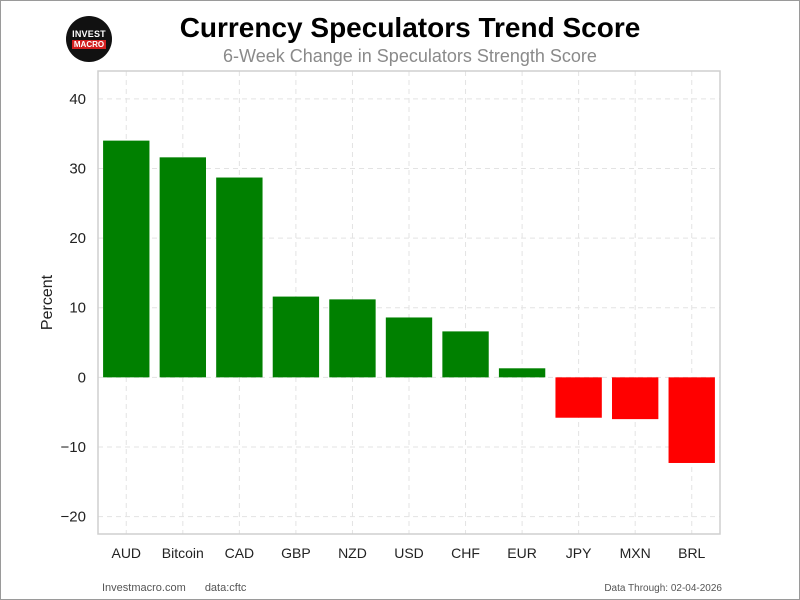 The width and height of the screenshot is (800, 600). I want to click on y-tick-label: 0, so click(82, 377).